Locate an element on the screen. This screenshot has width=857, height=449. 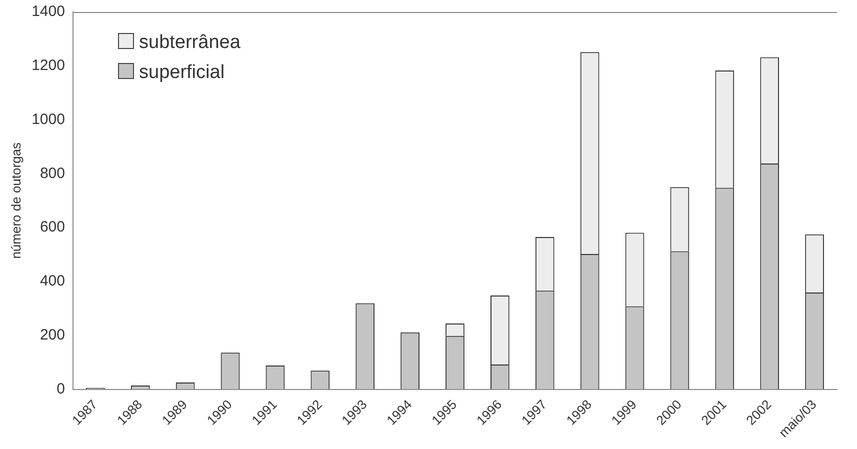
y-tick-label: 200 is located at coordinates (52, 335).